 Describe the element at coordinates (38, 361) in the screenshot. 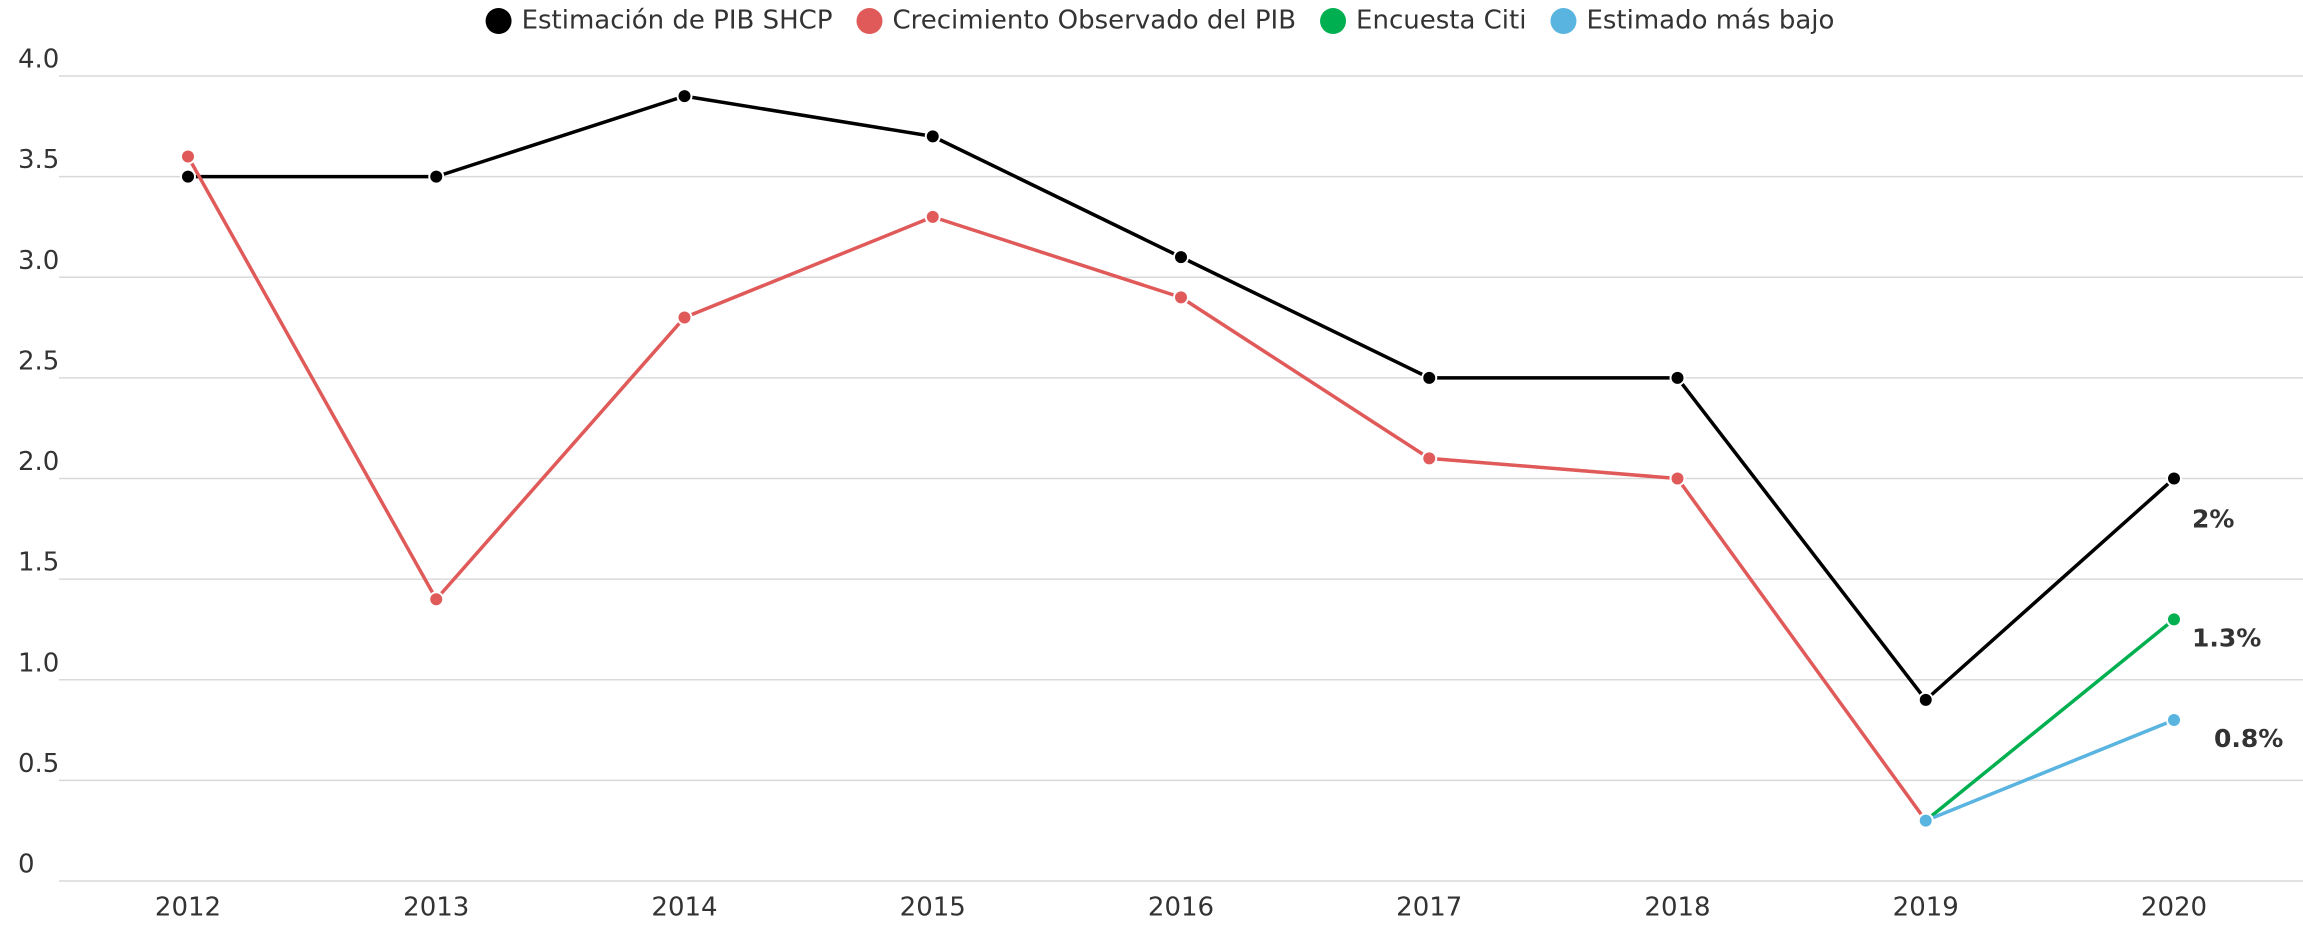

I see `y-tick-label: 2.5` at that location.